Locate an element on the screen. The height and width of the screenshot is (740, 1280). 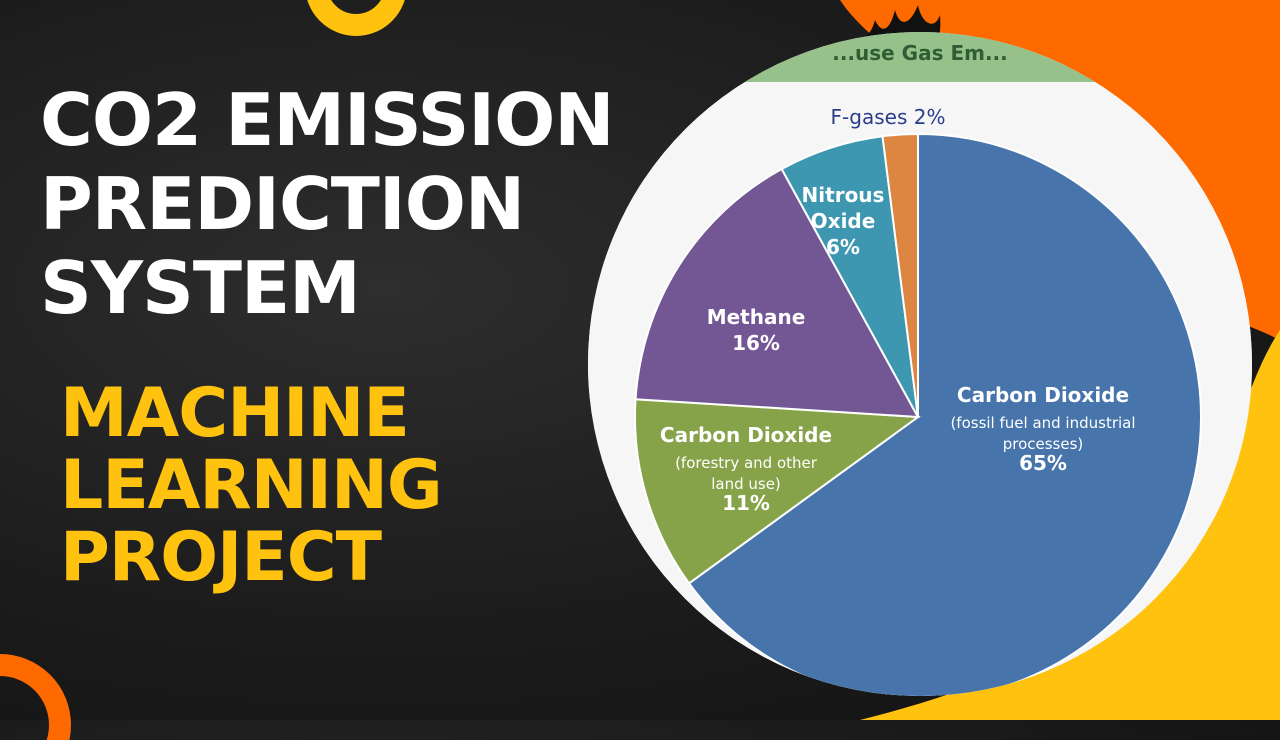
subtitle-line-2: LEARNING is located at coordinates (251, 485).